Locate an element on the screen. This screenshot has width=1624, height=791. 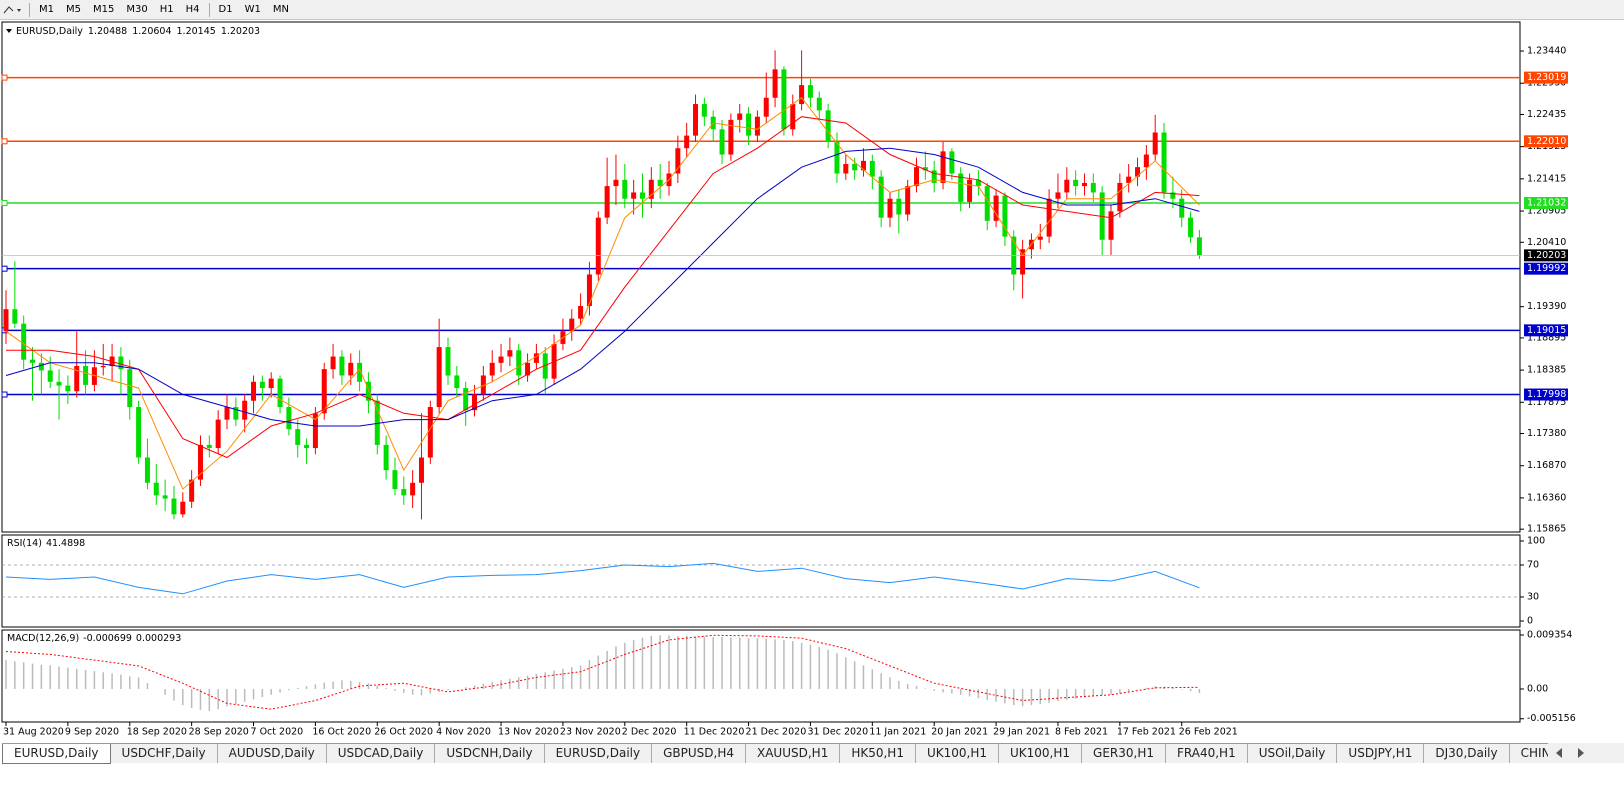
y-tick-label: 1.17875 is located at coordinates (1546, 402).